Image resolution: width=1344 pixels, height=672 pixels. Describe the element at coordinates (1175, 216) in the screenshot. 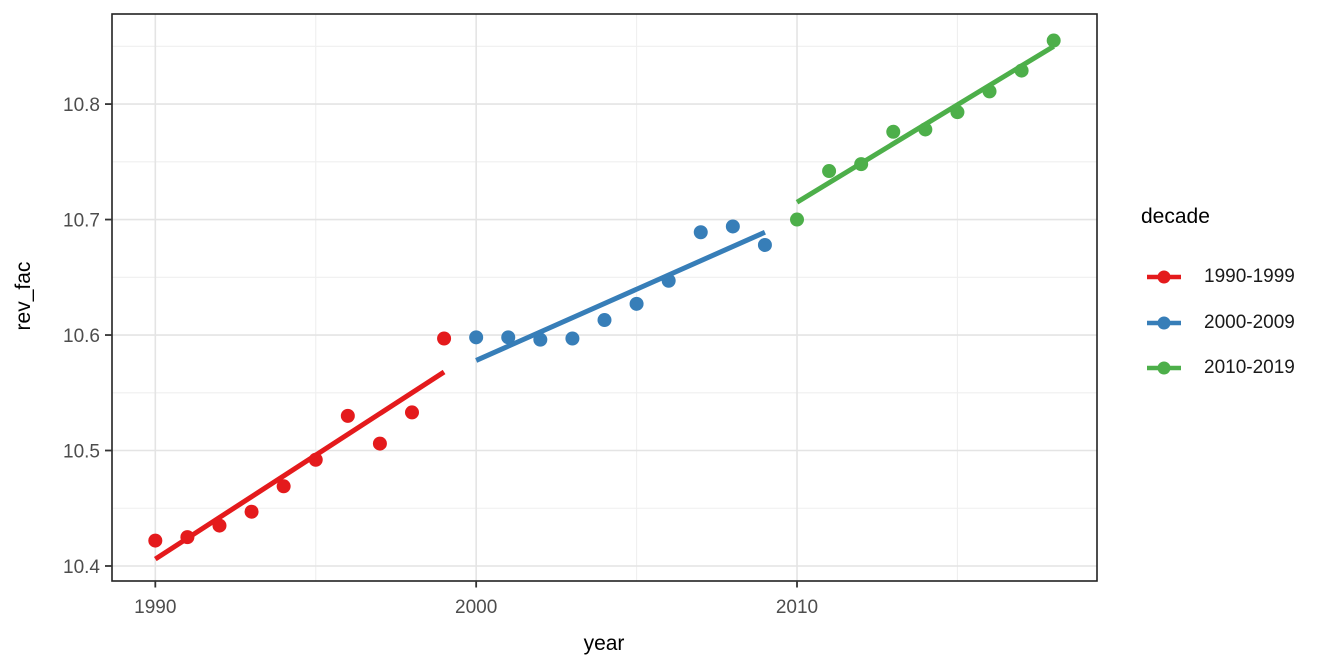

I see `legend-title: decade` at that location.